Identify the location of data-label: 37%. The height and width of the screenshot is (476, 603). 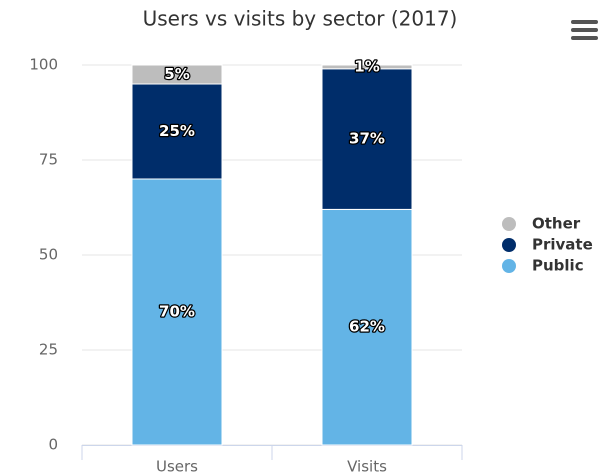
(367, 139).